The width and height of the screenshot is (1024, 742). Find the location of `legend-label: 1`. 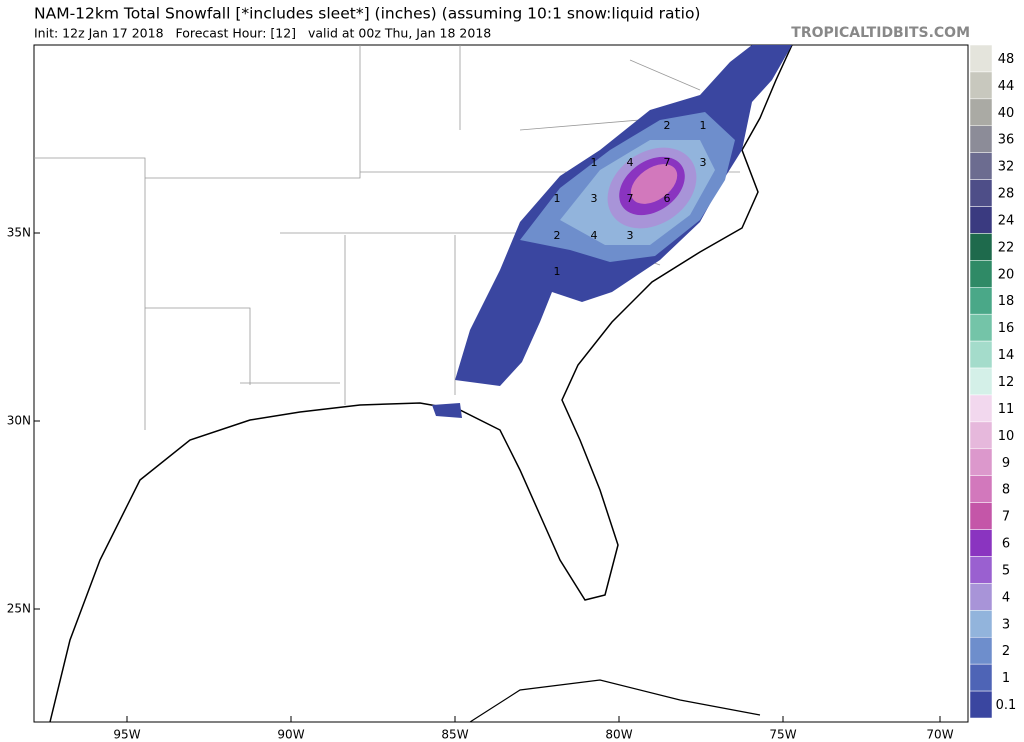

legend-label: 1 is located at coordinates (1006, 678).